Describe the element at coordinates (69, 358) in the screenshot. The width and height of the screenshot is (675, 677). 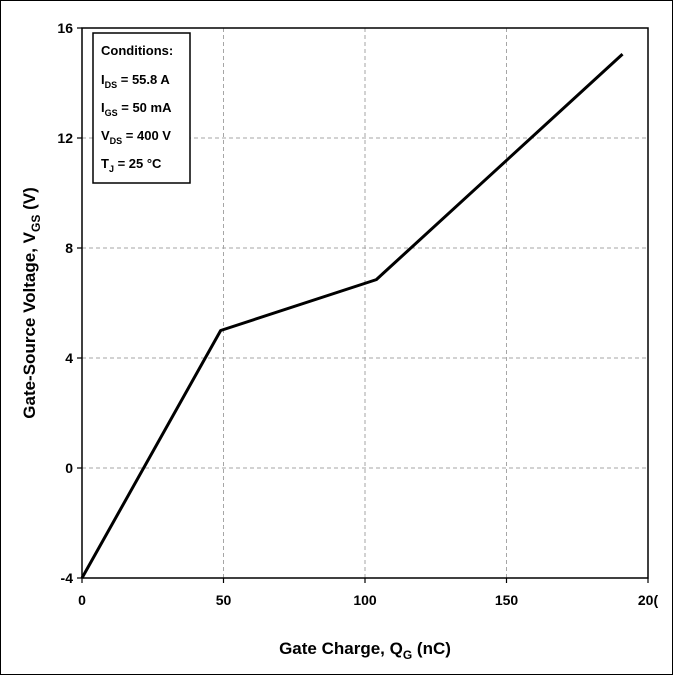
I see `y-tick-label-2: 4` at that location.